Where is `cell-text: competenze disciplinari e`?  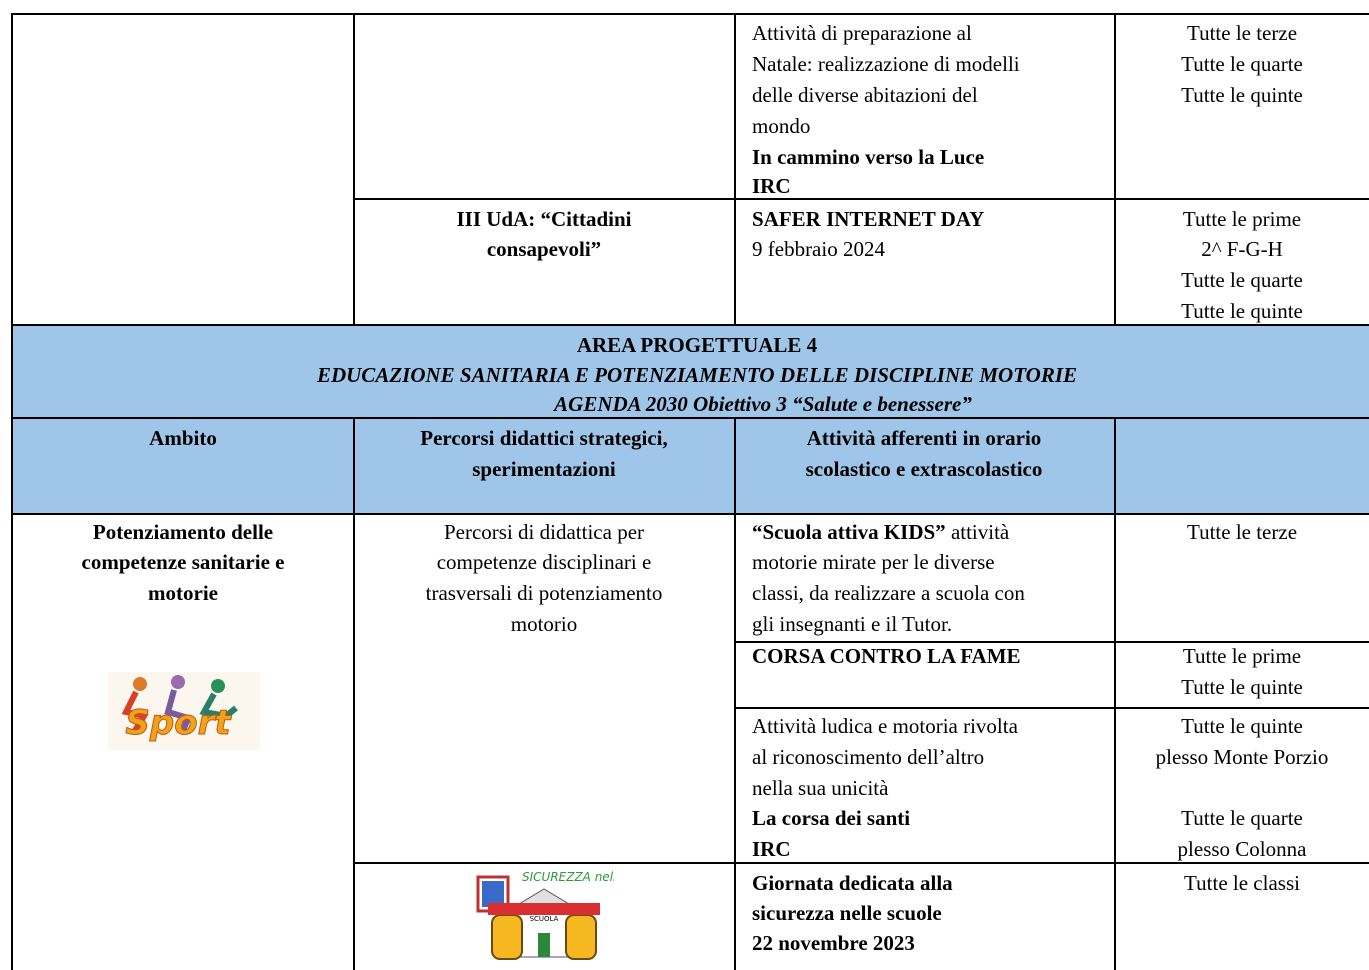
cell-text: competenze disciplinari e is located at coordinates (544, 562).